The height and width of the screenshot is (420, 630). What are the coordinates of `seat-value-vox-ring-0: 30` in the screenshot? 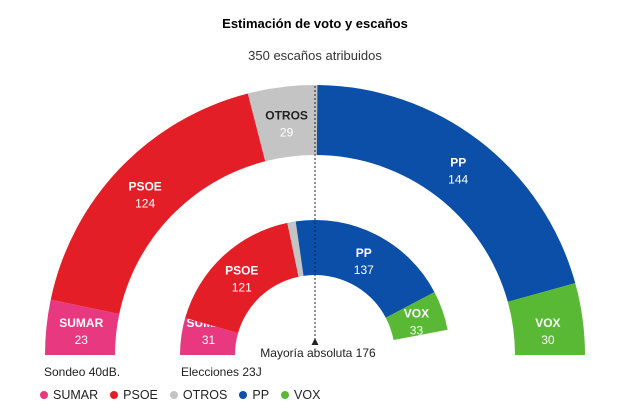 It's located at (548, 340).